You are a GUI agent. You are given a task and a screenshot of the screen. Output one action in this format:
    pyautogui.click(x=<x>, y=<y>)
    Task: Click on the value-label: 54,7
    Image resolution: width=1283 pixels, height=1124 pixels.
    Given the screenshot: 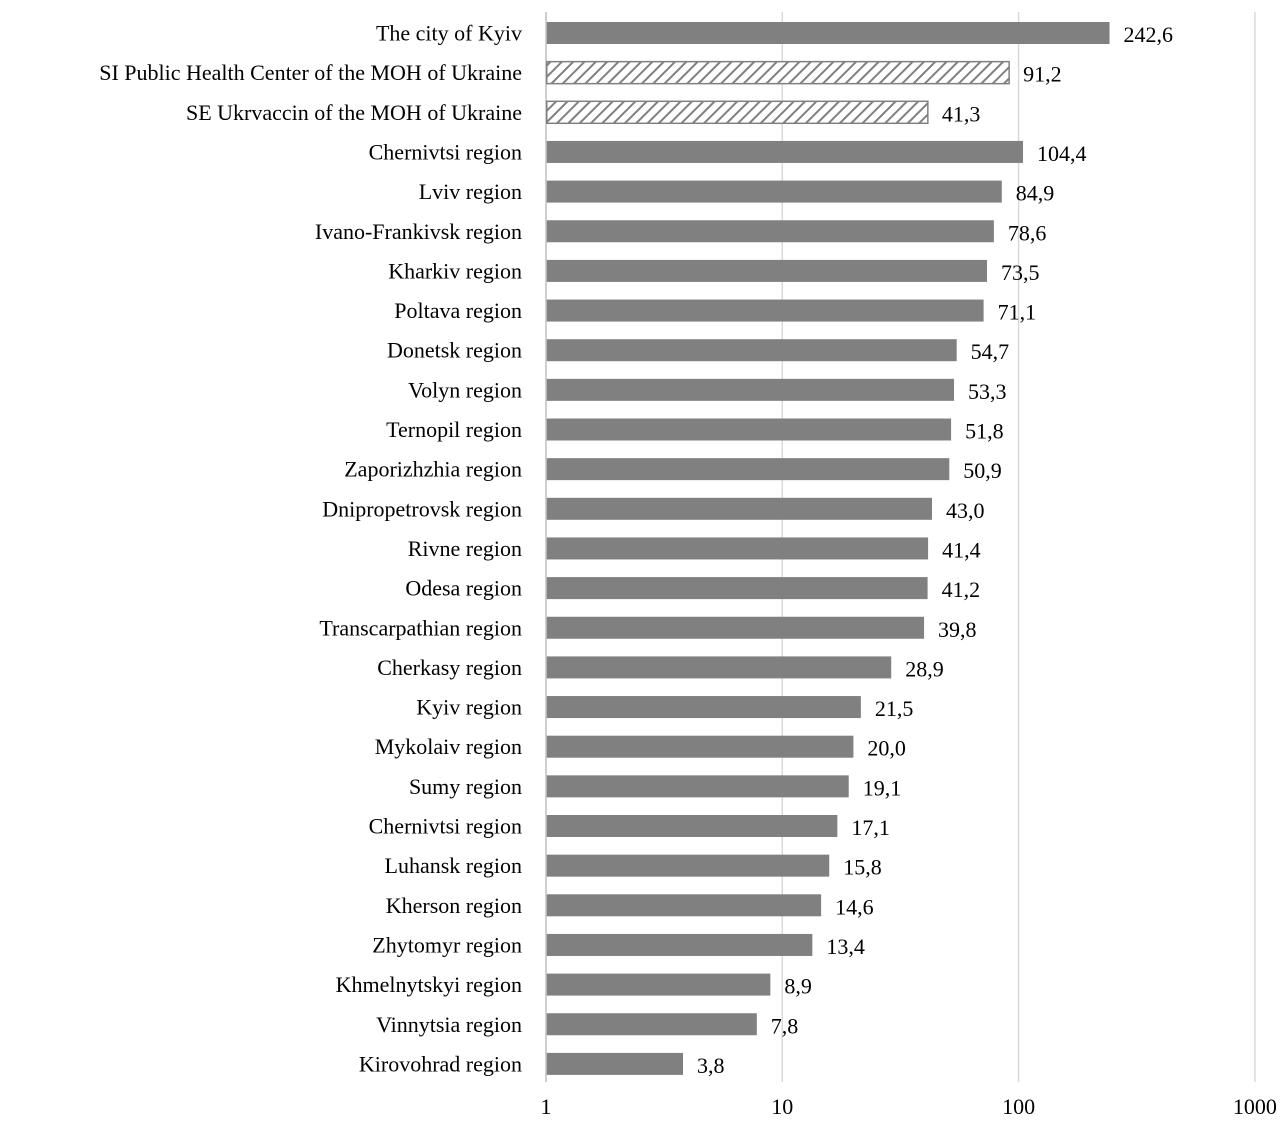 What is the action you would take?
    pyautogui.click(x=990, y=351)
    